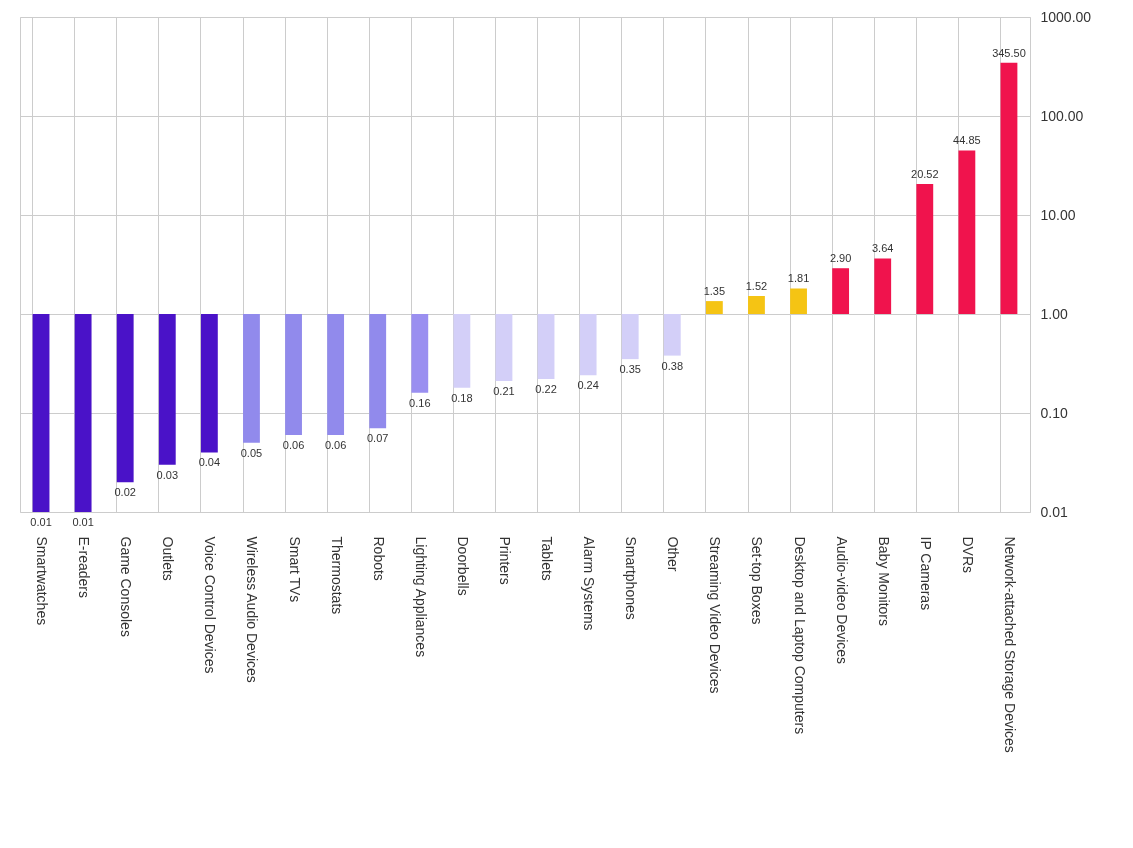 Image resolution: width=1133 pixels, height=848 pixels. What do you see at coordinates (1058, 214) in the screenshot?
I see `y-tick-label: 10.00` at bounding box center [1058, 214].